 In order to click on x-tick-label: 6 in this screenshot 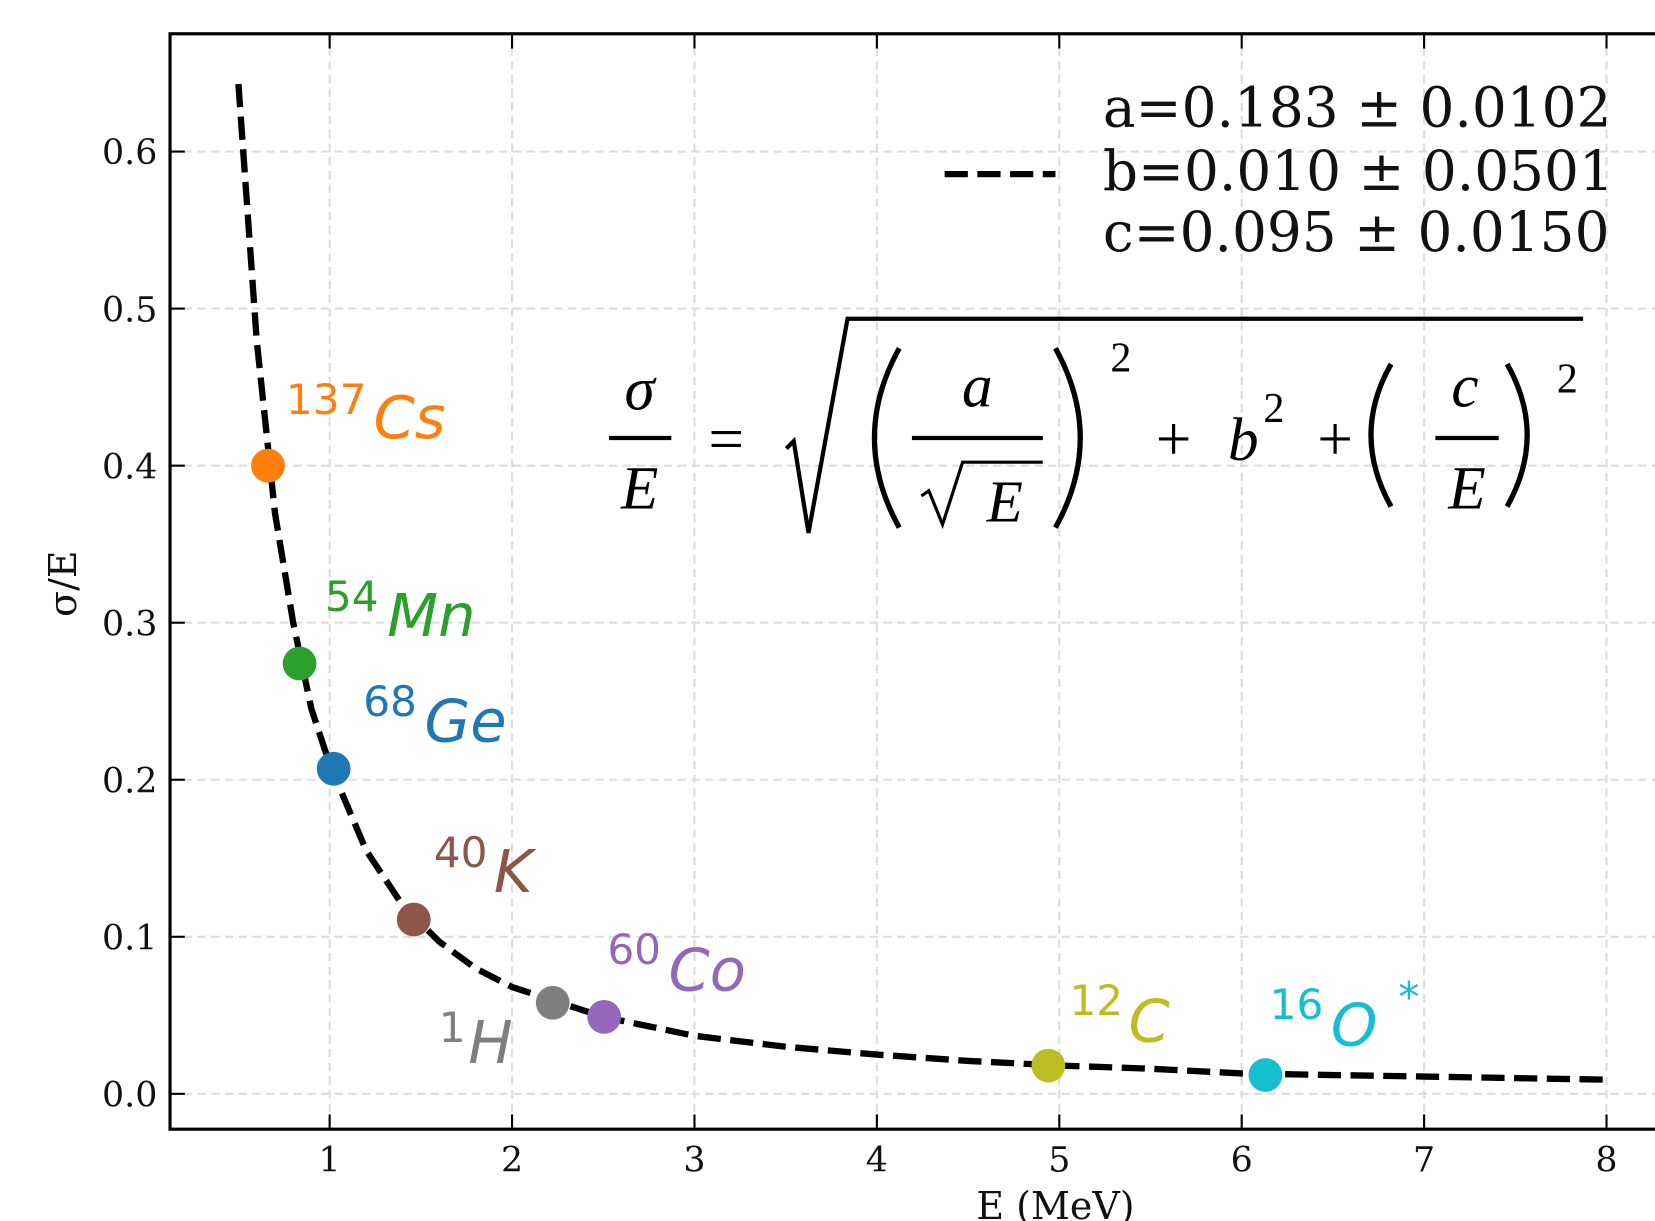, I will do `click(1242, 1160)`.